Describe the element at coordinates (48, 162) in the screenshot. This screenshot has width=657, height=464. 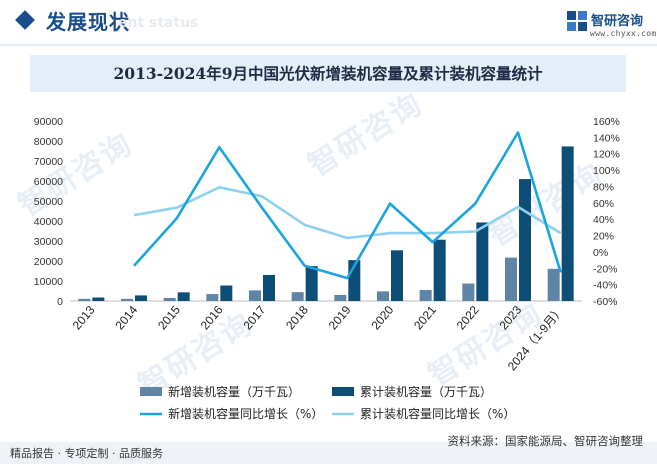
I see `left-axis-tick-label: 70000` at that location.